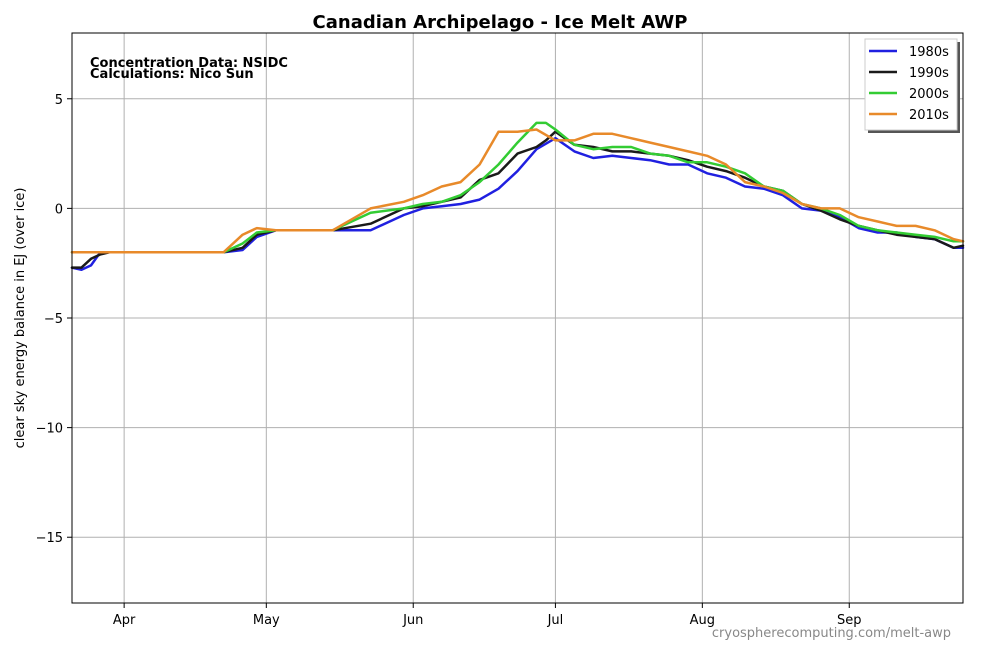  Describe the element at coordinates (702, 620) in the screenshot. I see `x-tick-label: Aug` at that location.